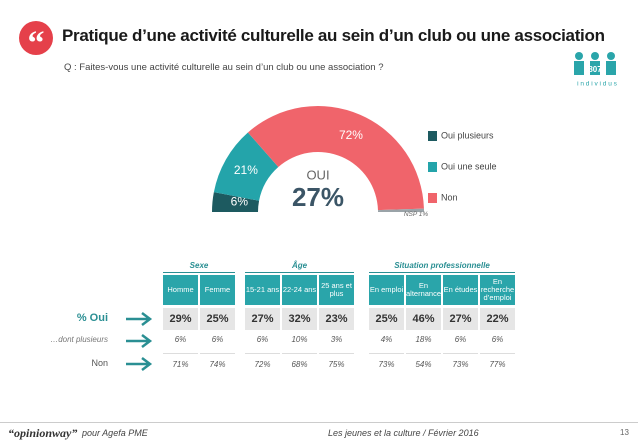  What do you see at coordinates (317, 174) in the screenshot?
I see `center-label: OUI` at bounding box center [317, 174].